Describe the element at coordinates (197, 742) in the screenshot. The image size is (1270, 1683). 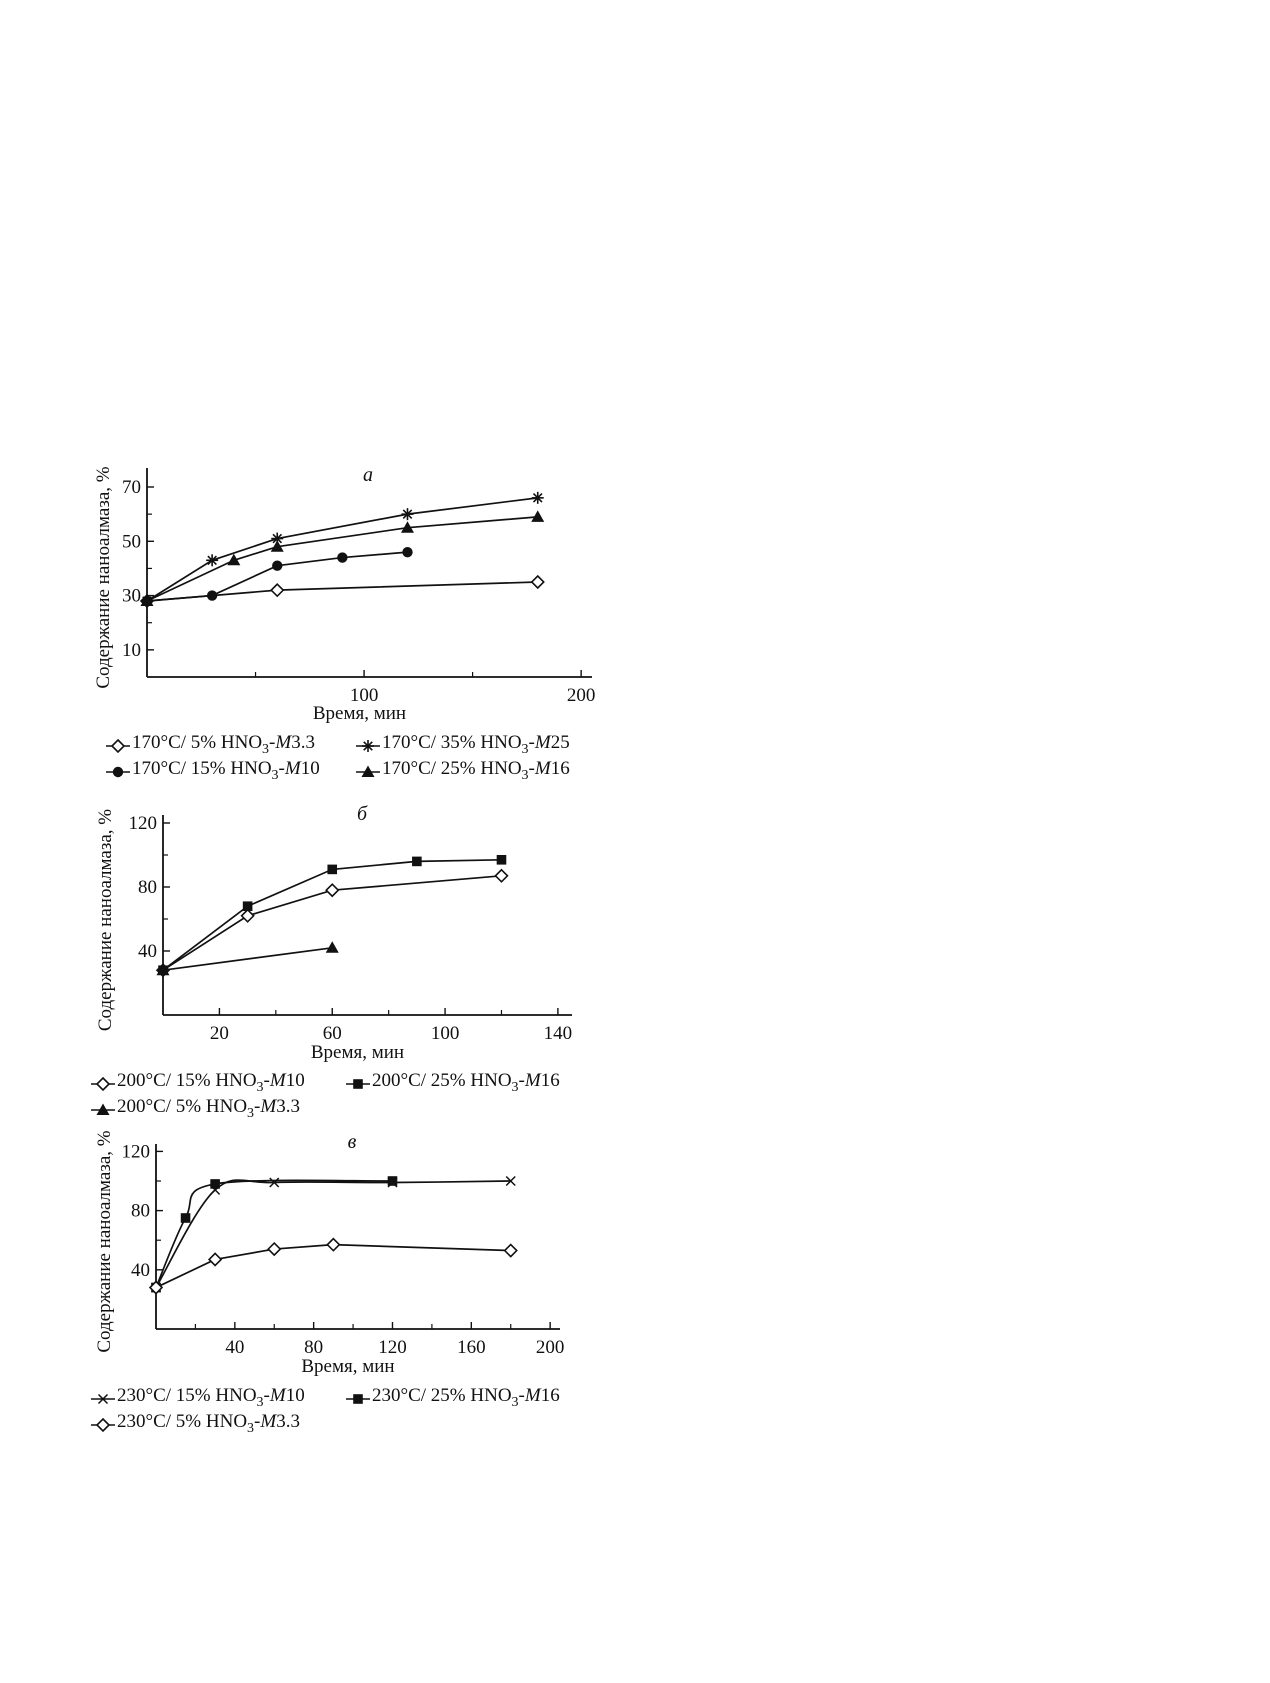
I see `legend-text-main: 170°C/ 5% HNO` at that location.